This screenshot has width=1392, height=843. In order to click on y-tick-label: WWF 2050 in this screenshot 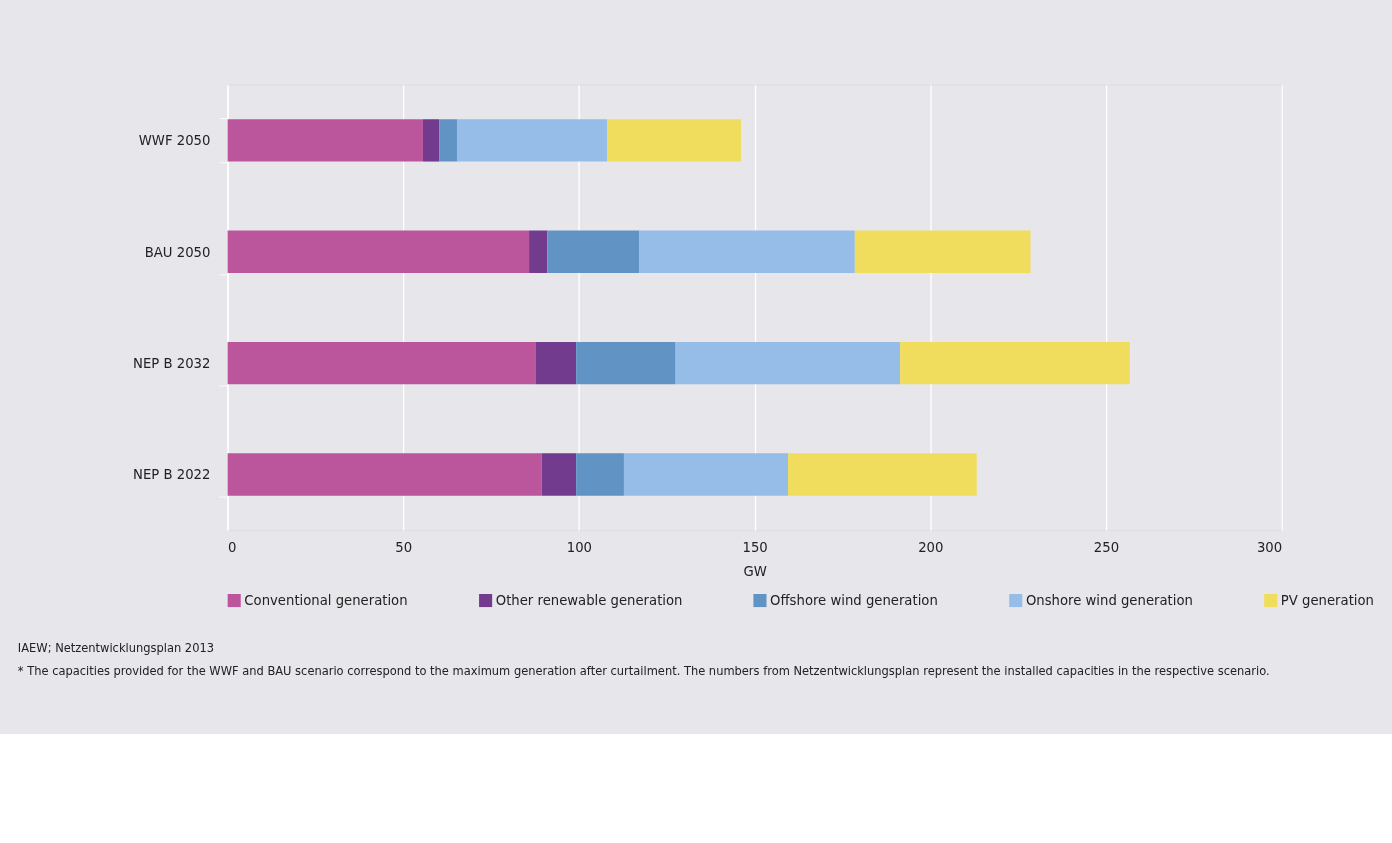, I will do `click(174, 141)`.